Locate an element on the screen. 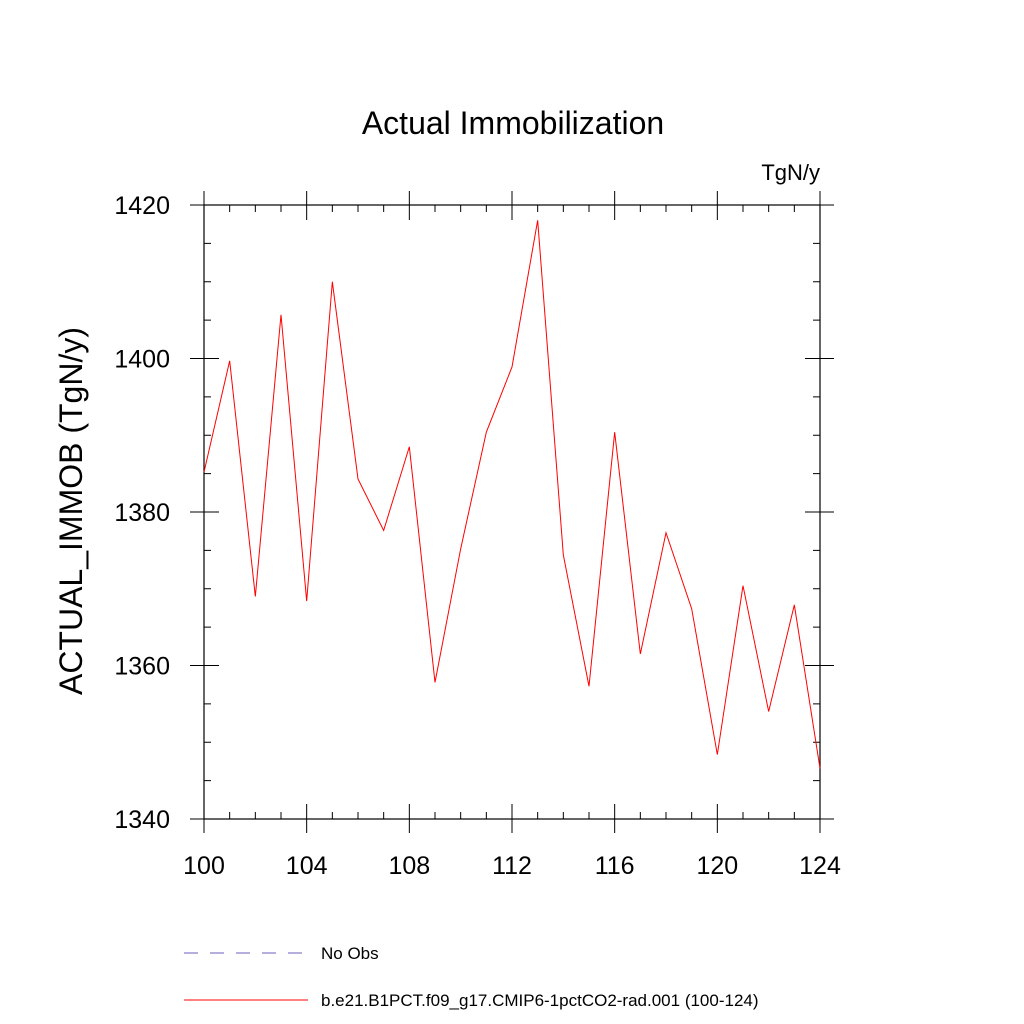 This screenshot has height=1024, width=1024. y-tick-label: 1360 is located at coordinates (142, 667).